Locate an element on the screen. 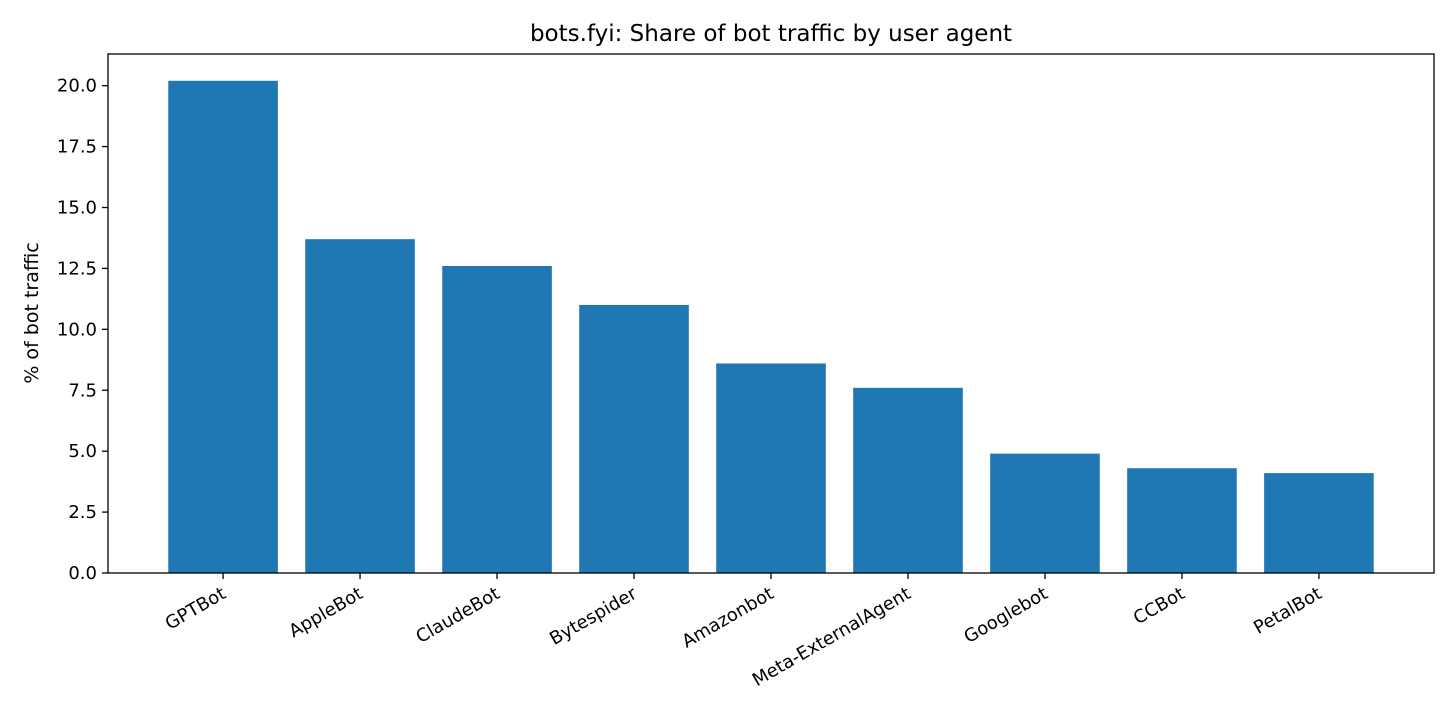  bar-amazonbot is located at coordinates (771, 468).